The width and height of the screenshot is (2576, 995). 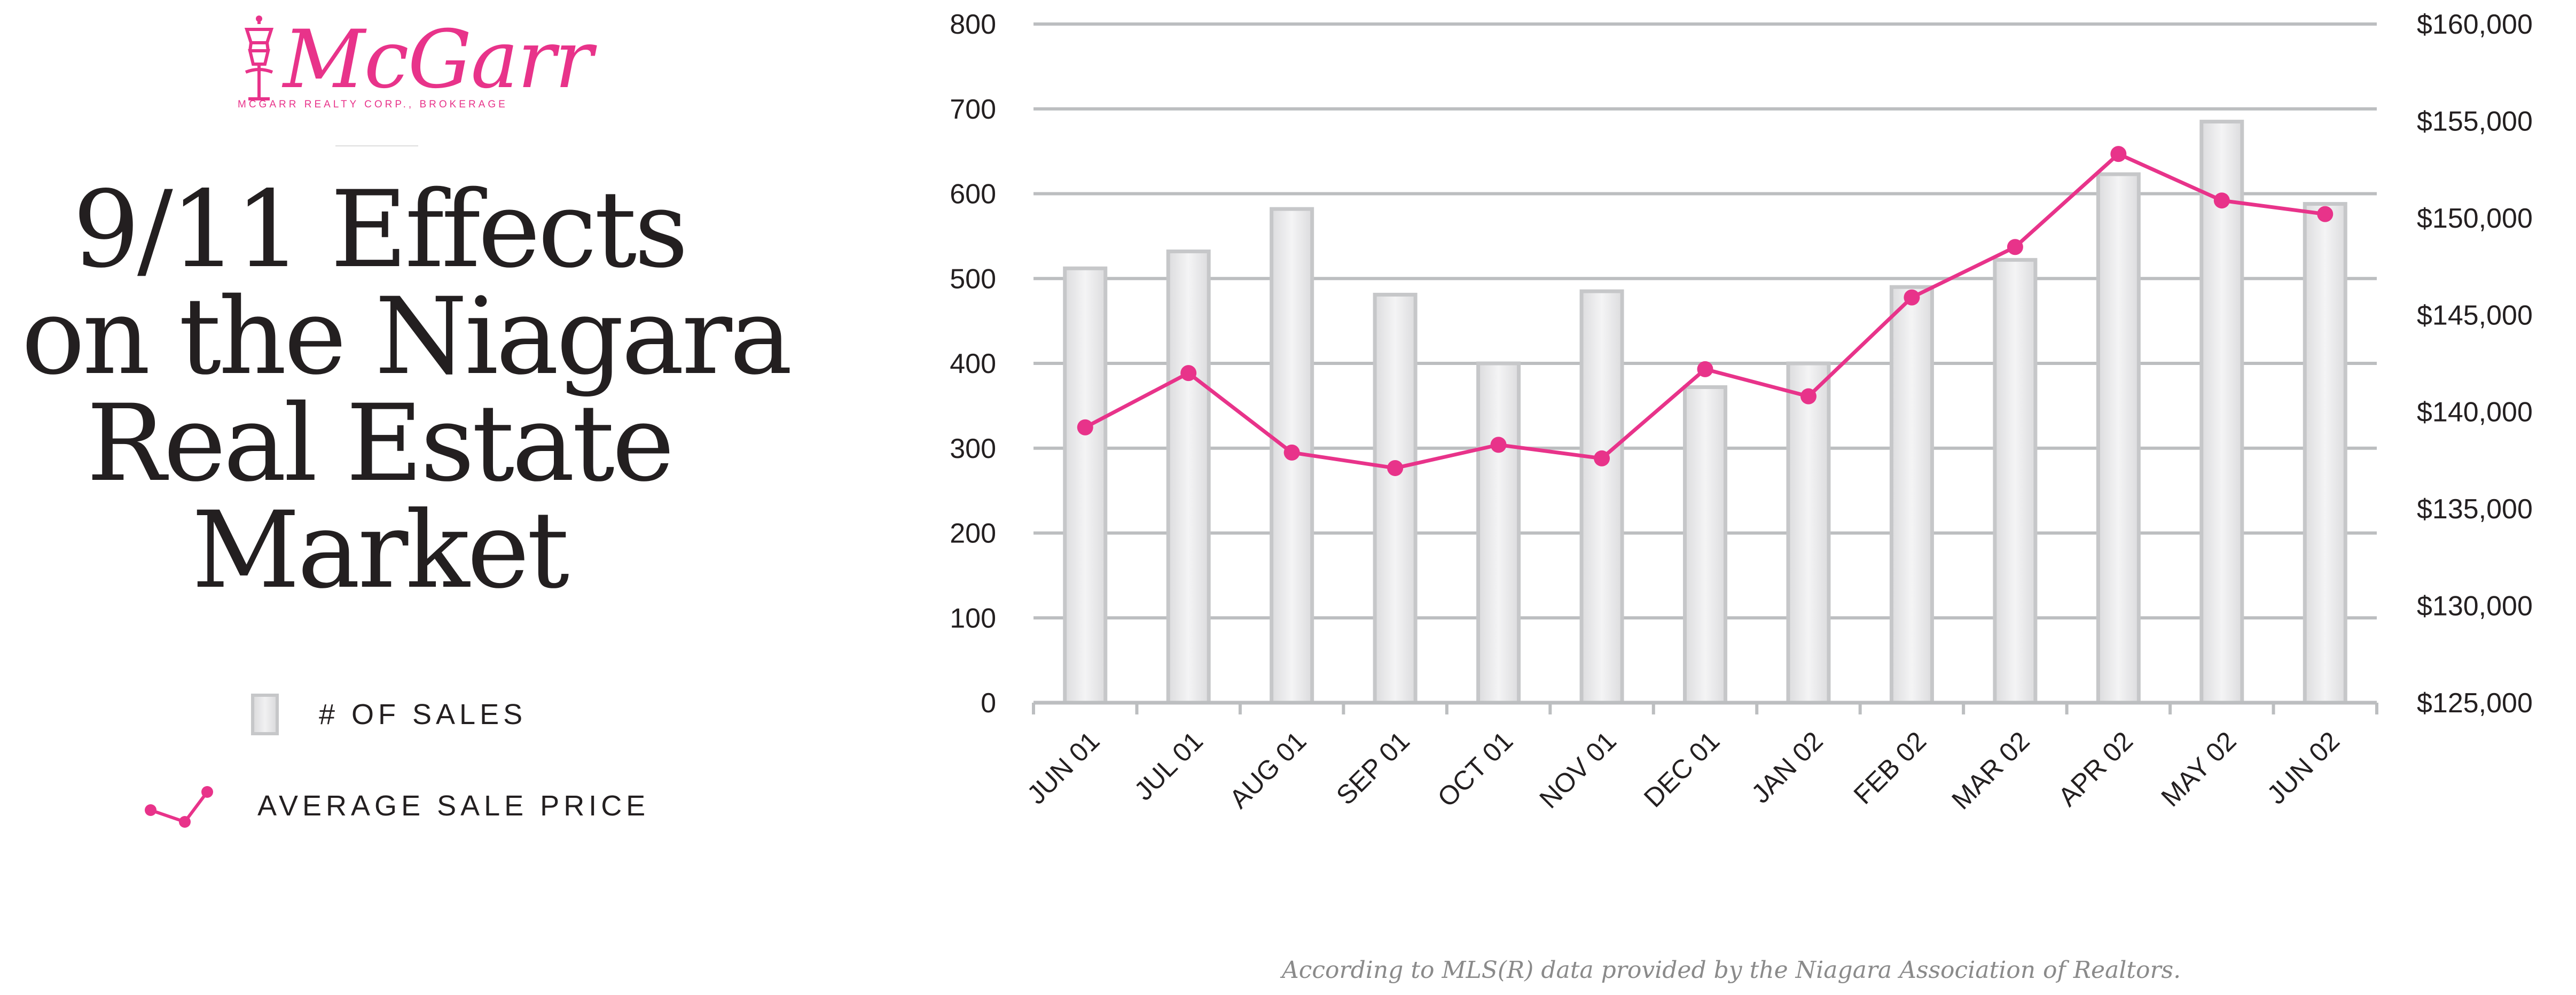 I want to click on legend-label-sales: # OF SALES, so click(x=423, y=714).